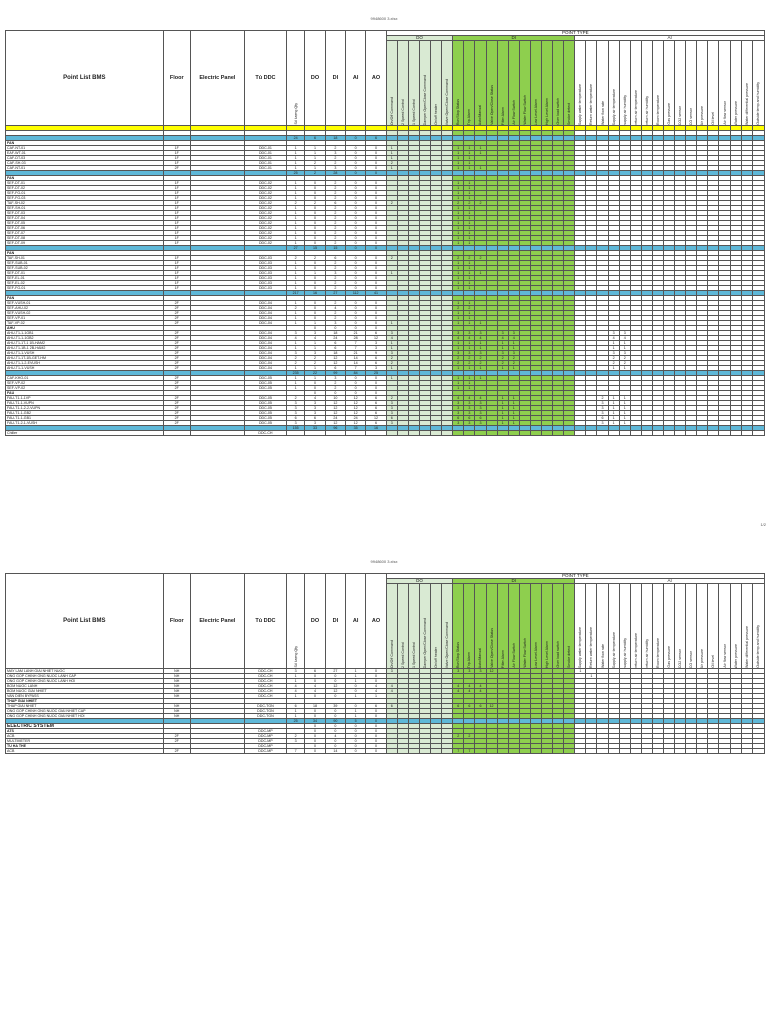  Describe the element at coordinates (580, 104) in the screenshot. I see `column-label: Supply water temperature` at that location.